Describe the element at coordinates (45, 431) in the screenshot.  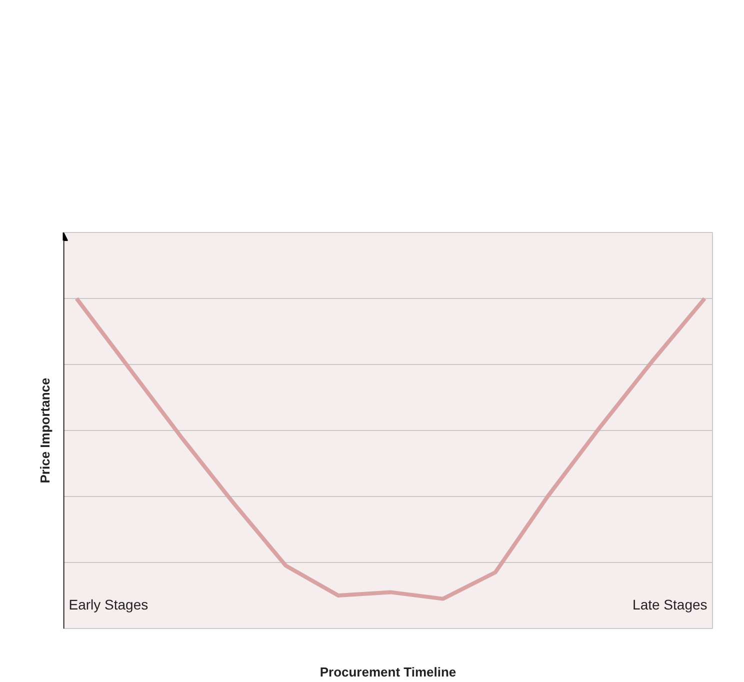
I see `y-axis-title: Price Importance` at that location.